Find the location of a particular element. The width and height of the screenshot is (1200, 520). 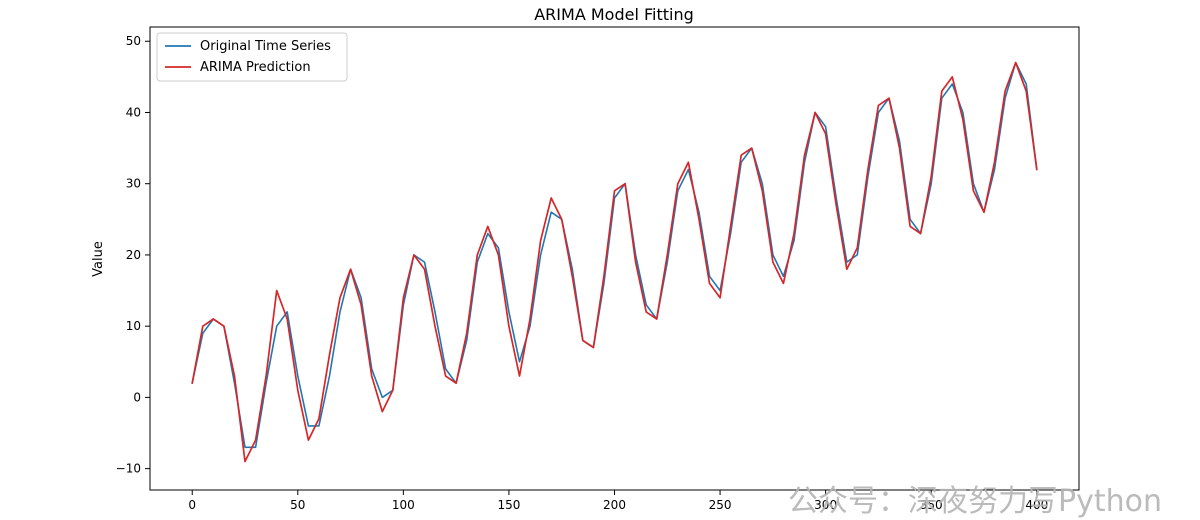

x-tick-label: 100 is located at coordinates (403, 504).